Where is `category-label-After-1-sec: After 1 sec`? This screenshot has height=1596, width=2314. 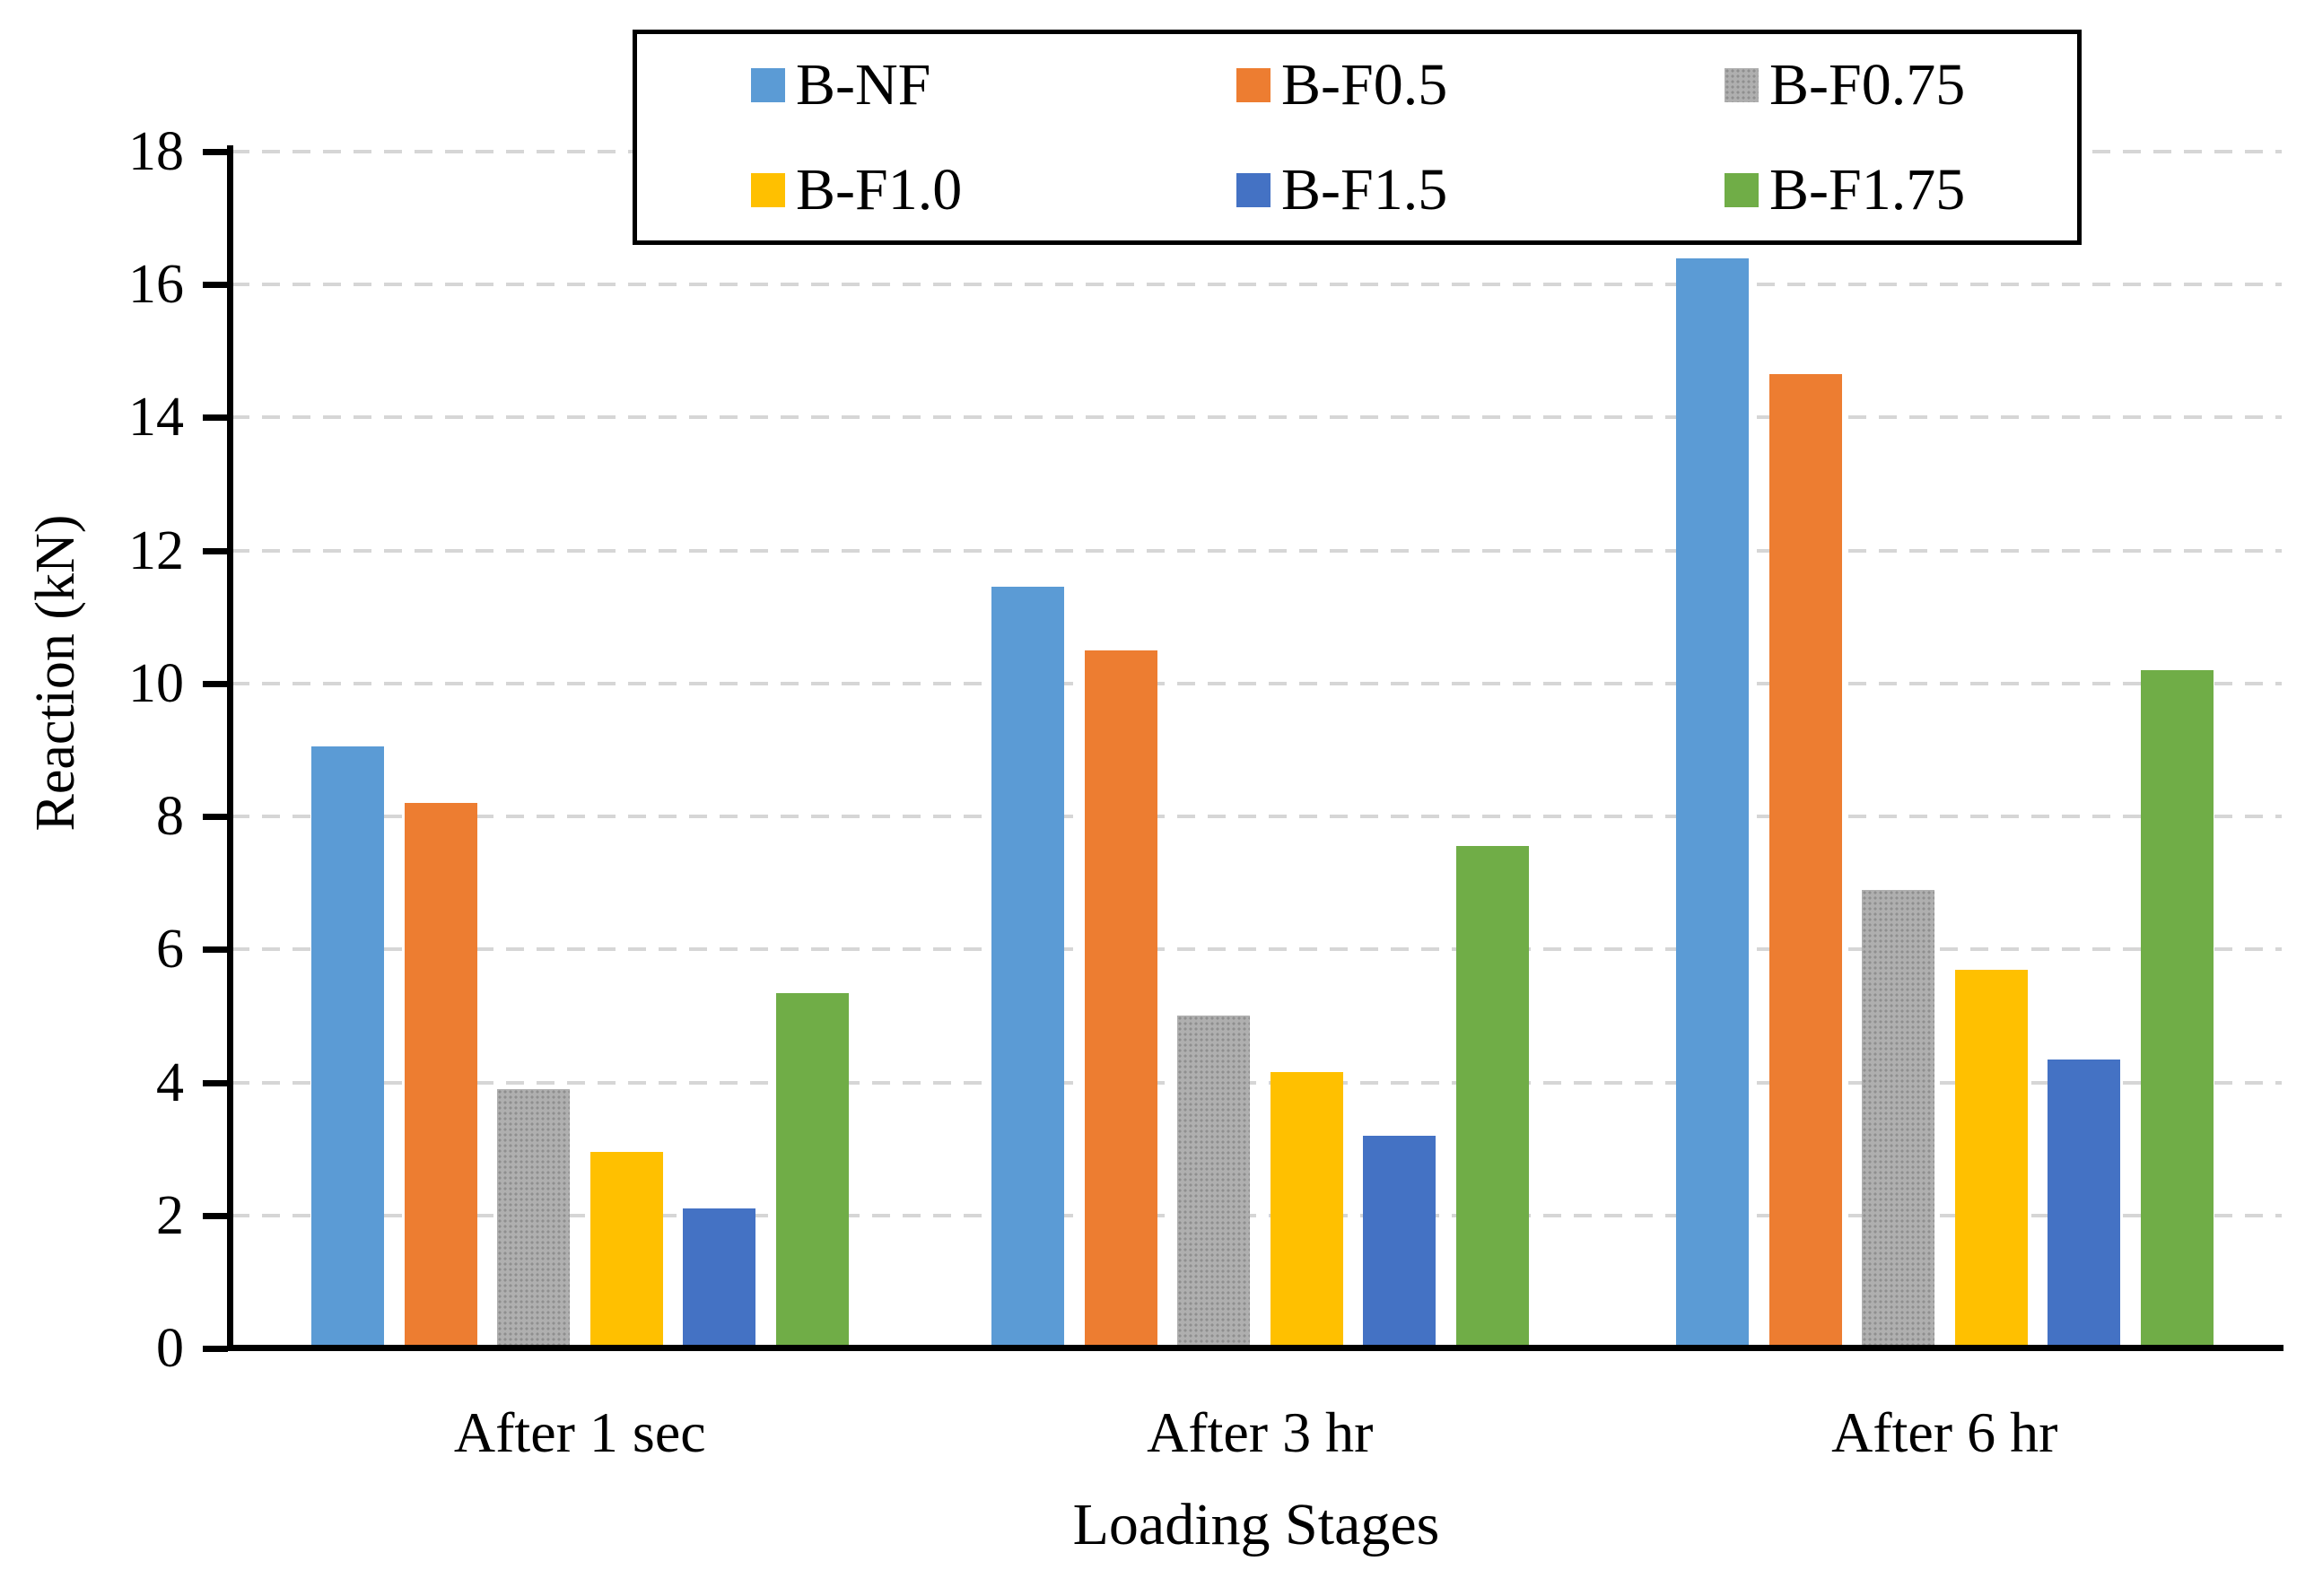
category-label-After-1-sec: After 1 sec is located at coordinates (579, 1432).